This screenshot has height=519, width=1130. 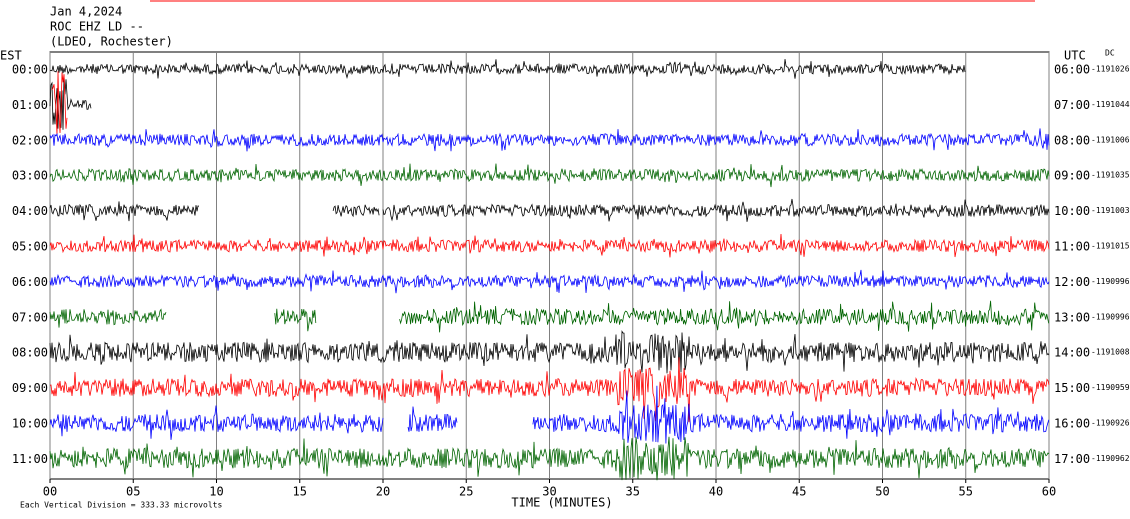 I want to click on title-line: (LDEO, Rochester), so click(x=111, y=42).